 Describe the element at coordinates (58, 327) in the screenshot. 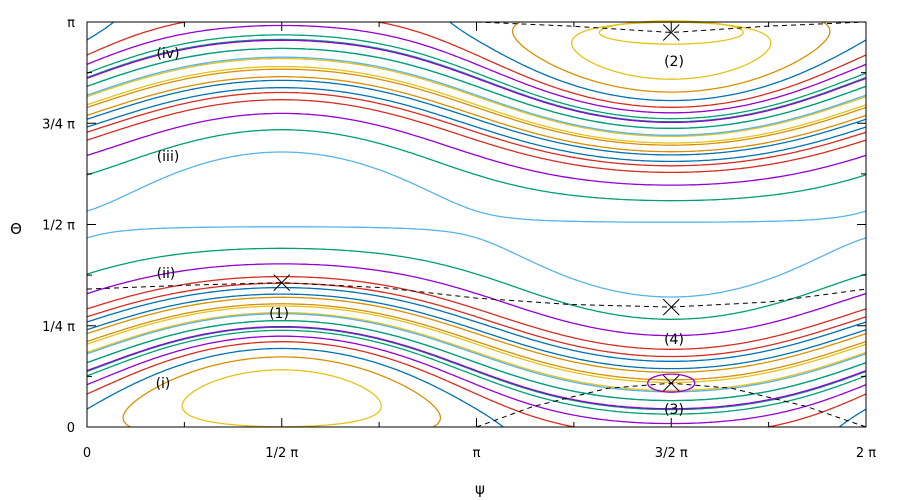

I see `y-tick-label: 1/4 π` at that location.